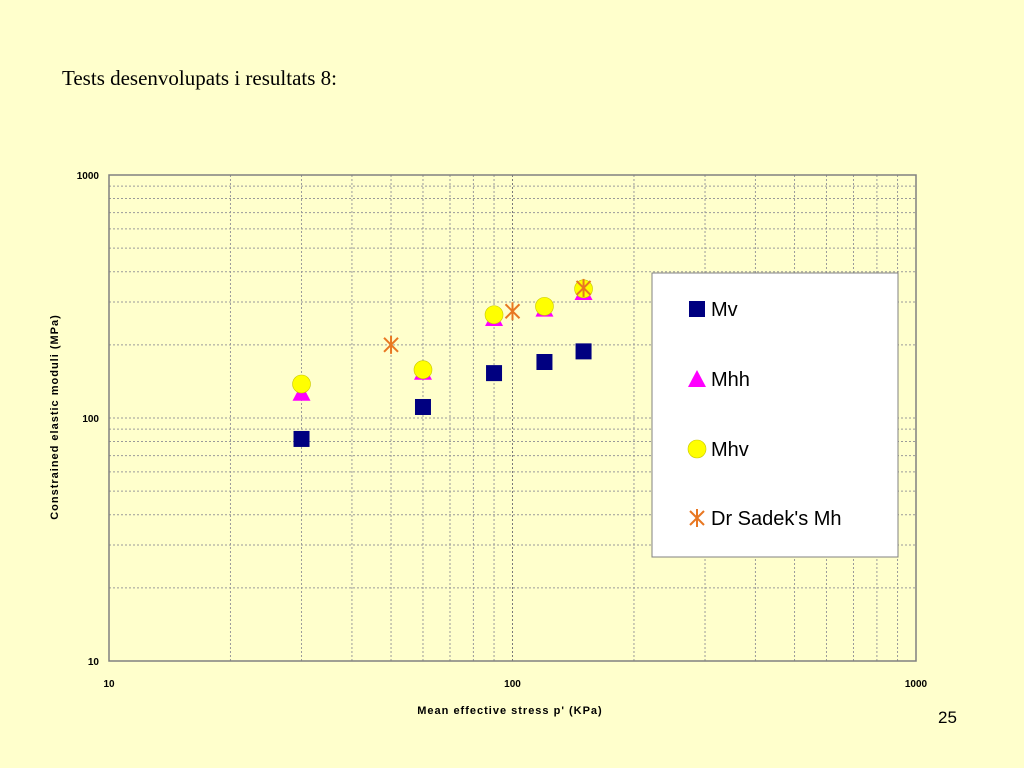 The height and width of the screenshot is (768, 1024). Describe the element at coordinates (512, 684) in the screenshot. I see `x-tick-label: 100` at that location.